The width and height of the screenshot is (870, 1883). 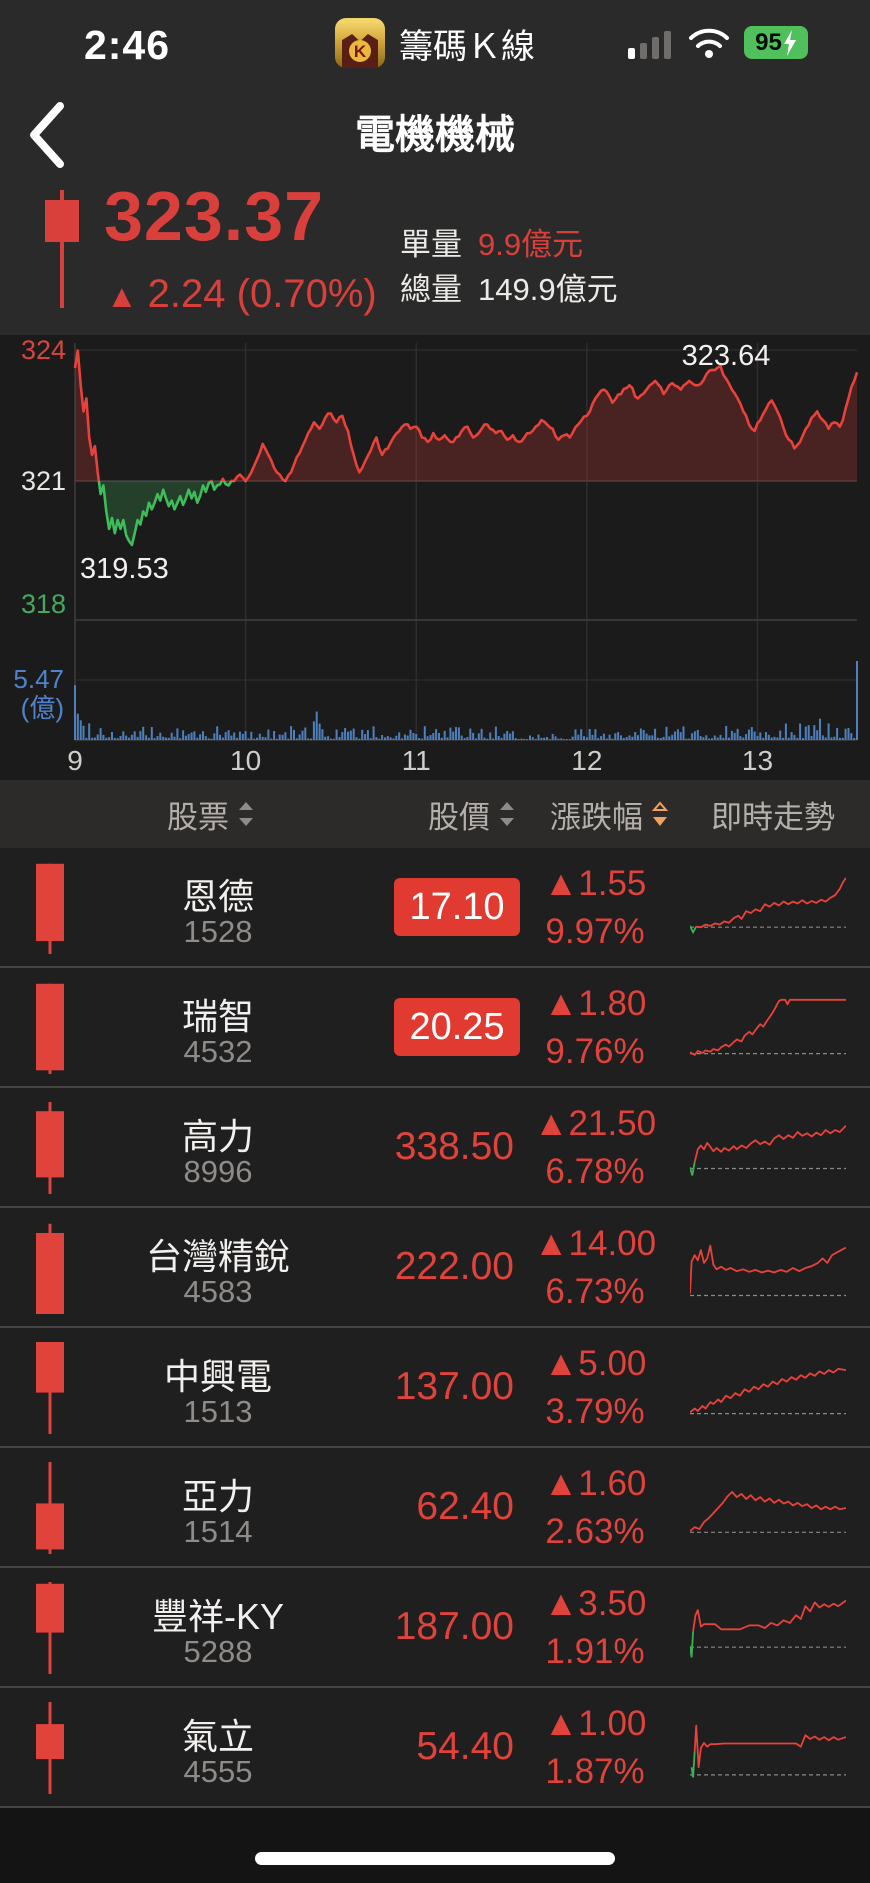 I want to click on change-value: ▲5.00, so click(x=595, y=1363).